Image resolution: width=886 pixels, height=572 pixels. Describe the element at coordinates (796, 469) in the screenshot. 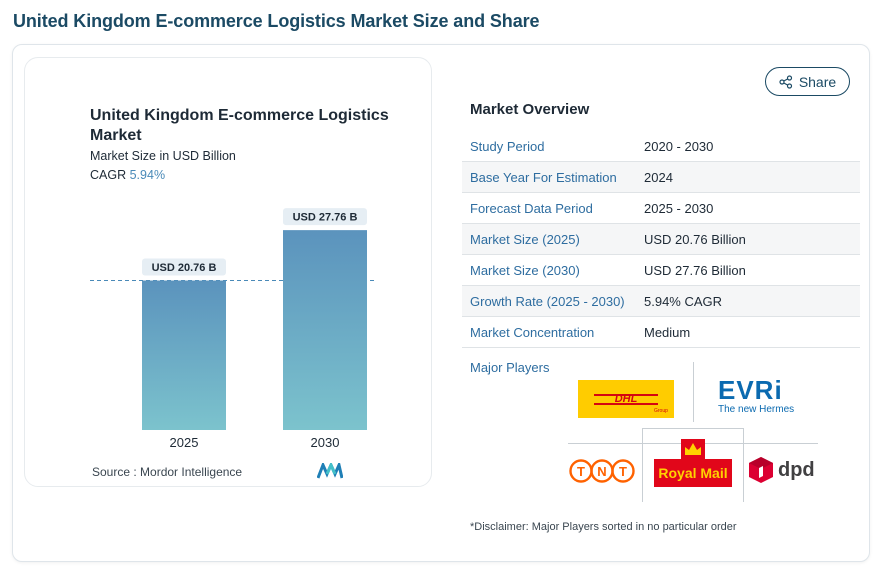

I see `dpd-logo-text: dpd` at that location.